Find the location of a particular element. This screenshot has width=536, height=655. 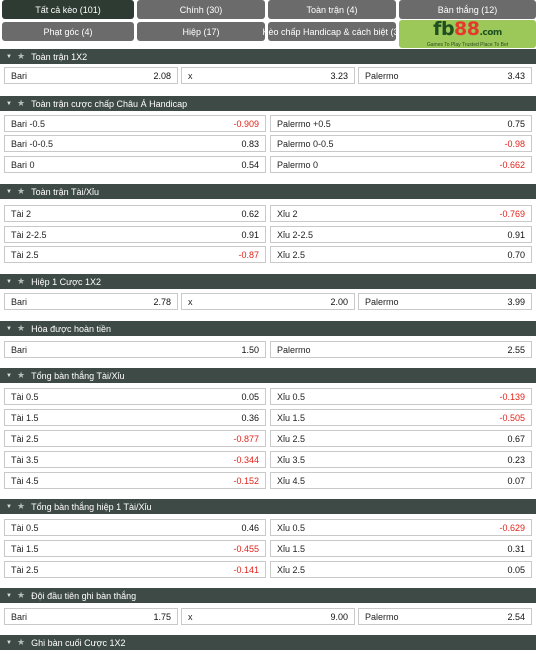

odds-cell: Xỉu 0.5 -0.139 is located at coordinates (401, 396).